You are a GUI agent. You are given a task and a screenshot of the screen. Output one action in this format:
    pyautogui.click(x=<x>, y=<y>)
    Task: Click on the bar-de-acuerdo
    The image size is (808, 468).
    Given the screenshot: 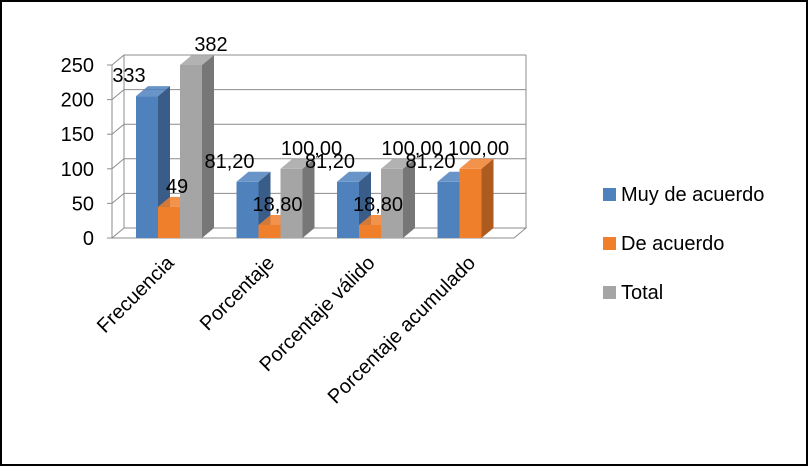 What is the action you would take?
    pyautogui.click(x=476, y=198)
    